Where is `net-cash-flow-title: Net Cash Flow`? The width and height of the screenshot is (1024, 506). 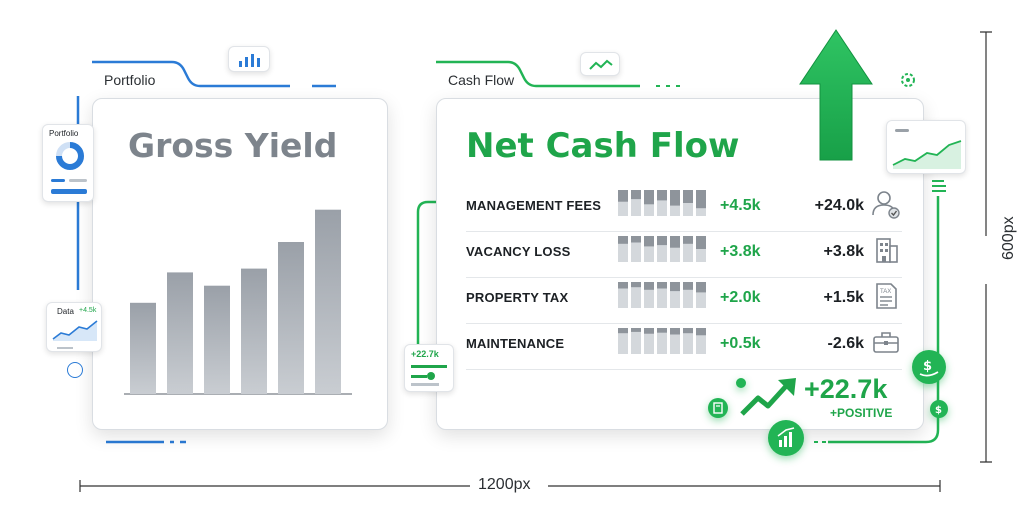
net-cash-flow-title: Net Cash Flow is located at coordinates (603, 146).